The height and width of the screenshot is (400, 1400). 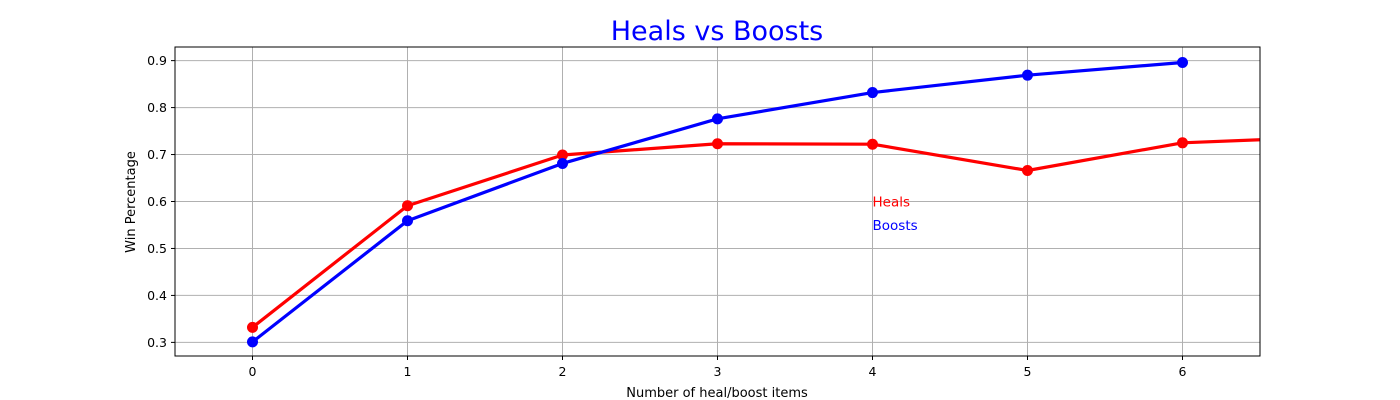 I want to click on chart-title: Heals vs Boosts, so click(x=717, y=31).